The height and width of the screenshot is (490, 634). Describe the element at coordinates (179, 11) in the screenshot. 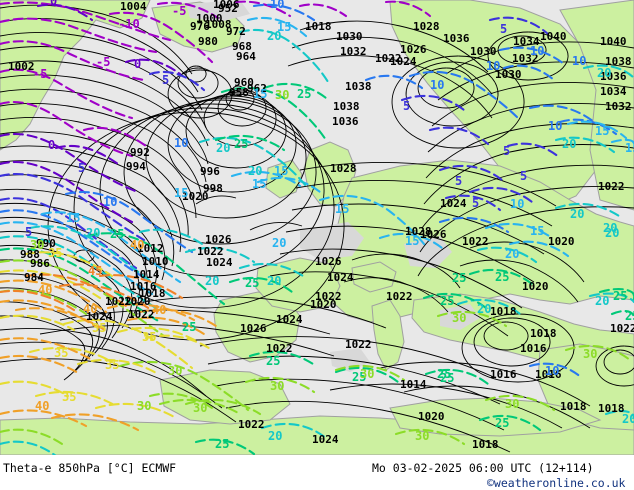

I see `thetae-label: -5` at that location.